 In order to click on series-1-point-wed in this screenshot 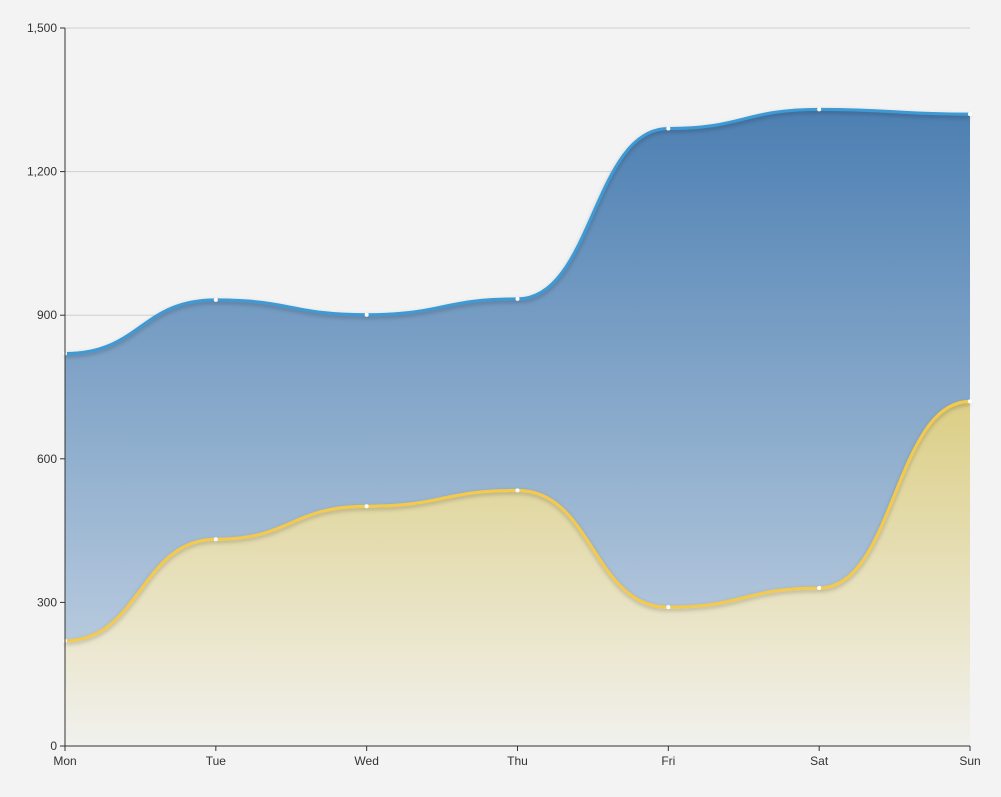, I will do `click(366, 314)`.